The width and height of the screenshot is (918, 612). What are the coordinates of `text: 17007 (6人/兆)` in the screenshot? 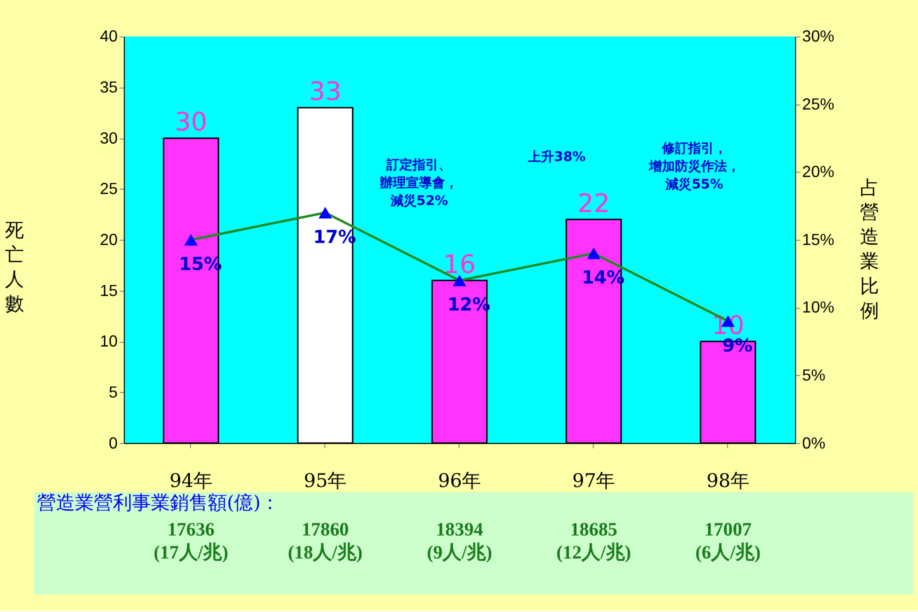 It's located at (728, 542).